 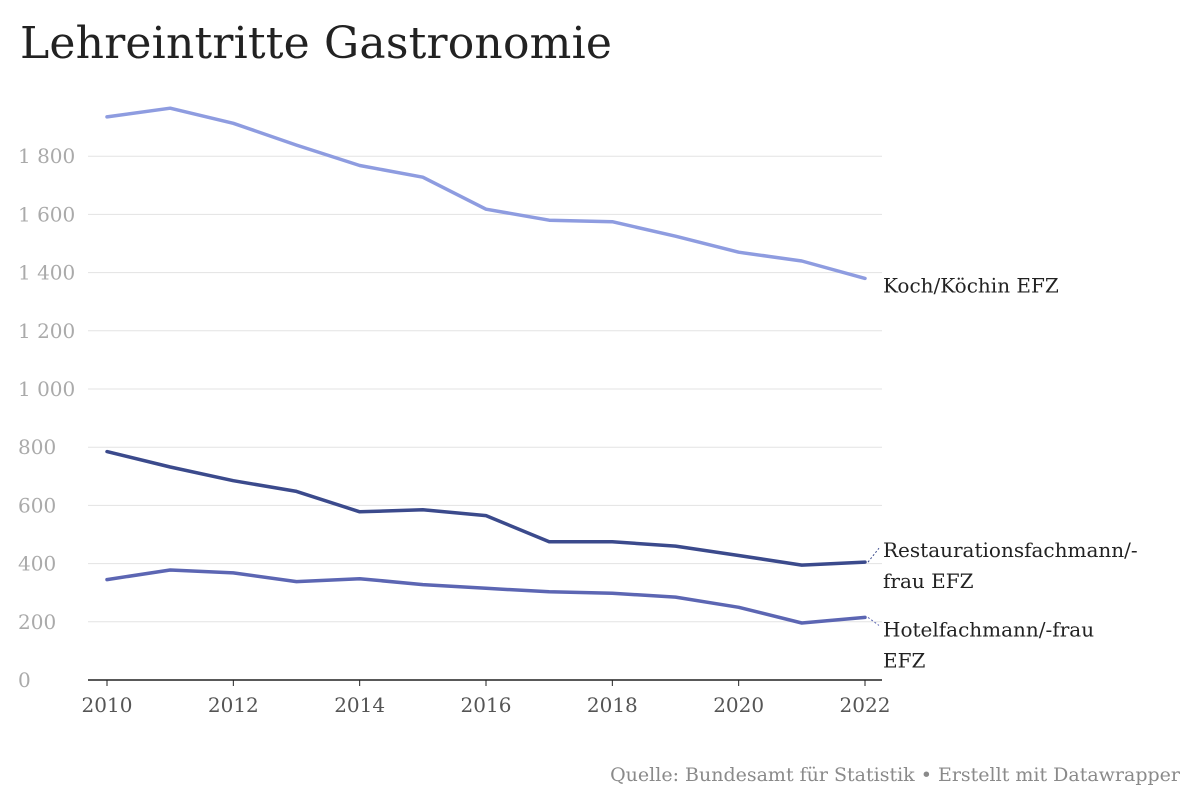 What do you see at coordinates (46, 214) in the screenshot?
I see `y-tick-label: 1 600` at bounding box center [46, 214].